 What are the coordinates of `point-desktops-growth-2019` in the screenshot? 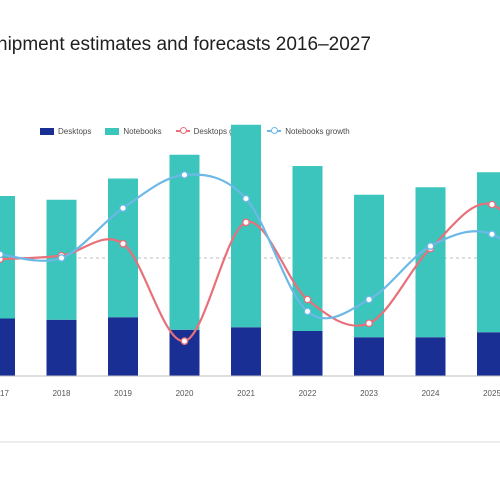 It's located at (123, 243).